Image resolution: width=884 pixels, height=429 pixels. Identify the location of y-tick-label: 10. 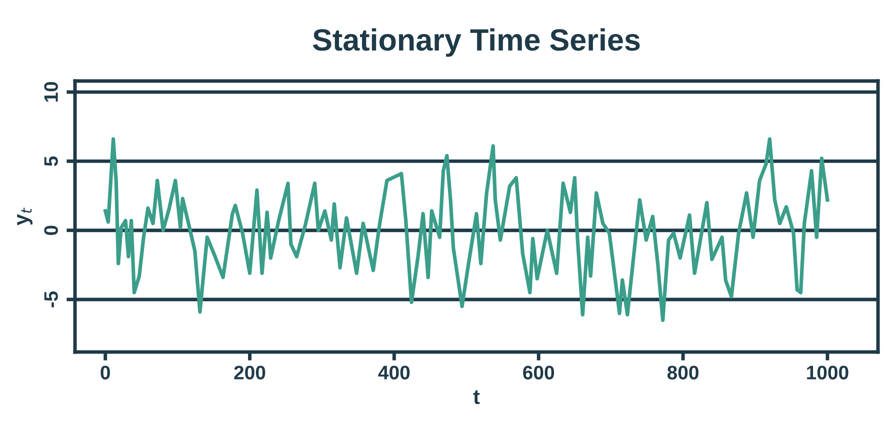
(51, 92).